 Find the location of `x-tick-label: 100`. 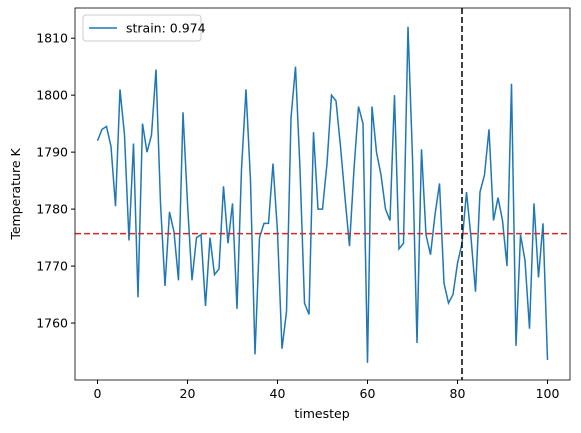

x-tick-label: 100 is located at coordinates (548, 393).